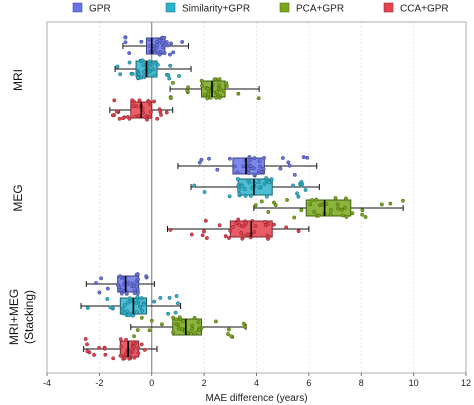 The width and height of the screenshot is (474, 405). What do you see at coordinates (257, 380) in the screenshot?
I see `x-axis: -4 -2 0 2 4 6 8 10 12` at bounding box center [257, 380].